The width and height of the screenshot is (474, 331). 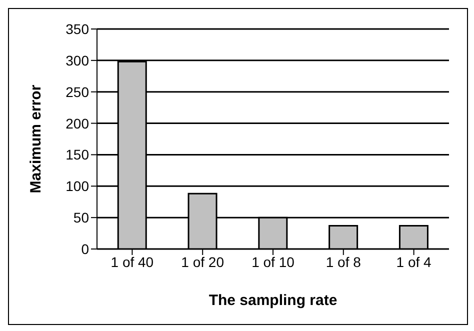 What do you see at coordinates (78, 123) in the screenshot?
I see `y-tick-label: 200` at bounding box center [78, 123].